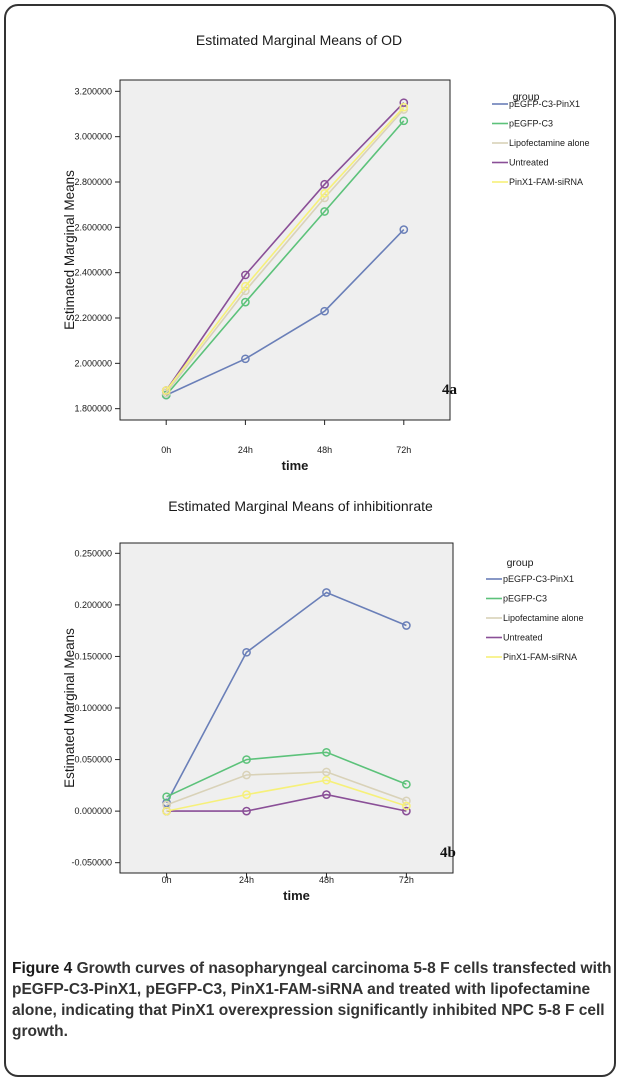  Describe the element at coordinates (93, 182) in the screenshot. I see `chart1-y-tick-label: 2.800000` at that location.